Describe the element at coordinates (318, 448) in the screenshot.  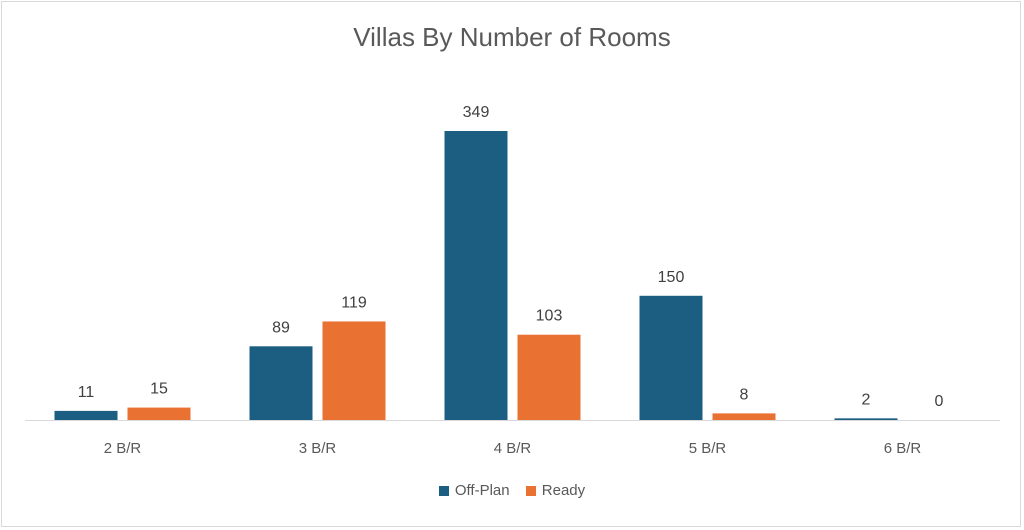
I see `x-tick-label: 3 B/R` at that location.